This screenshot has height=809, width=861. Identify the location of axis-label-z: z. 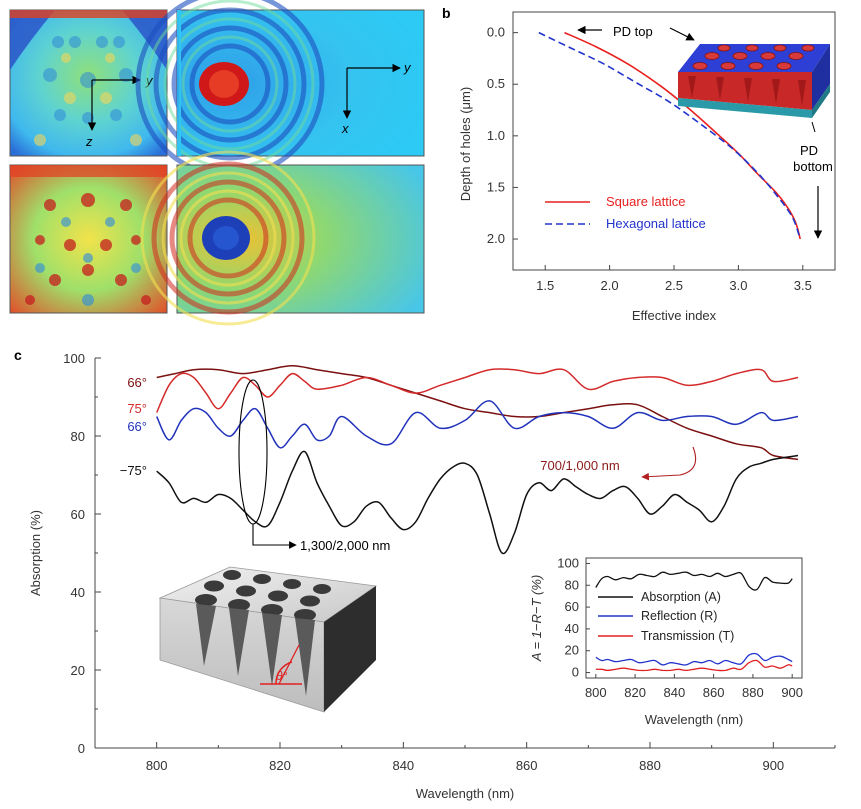
(89, 141).